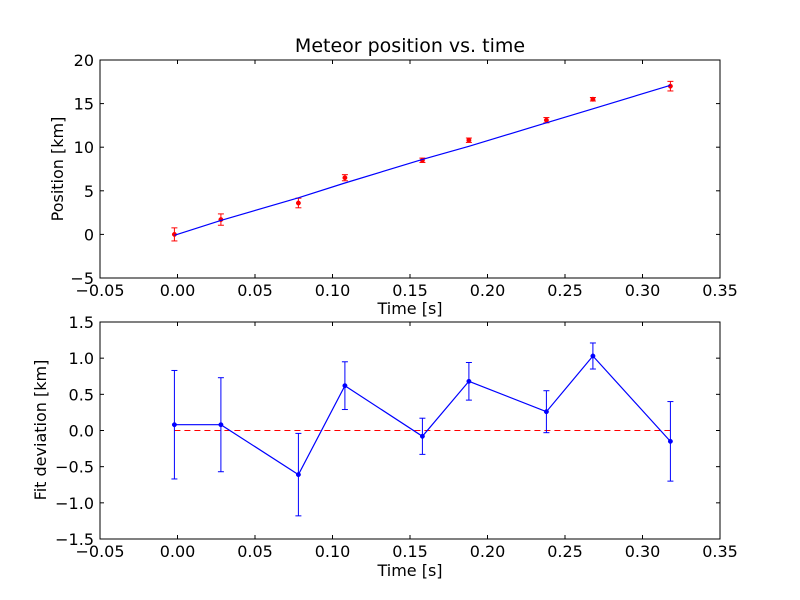 The image size is (800, 600). Describe the element at coordinates (720, 290) in the screenshot. I see `position-plot-x-tick-label: 0.35` at that location.